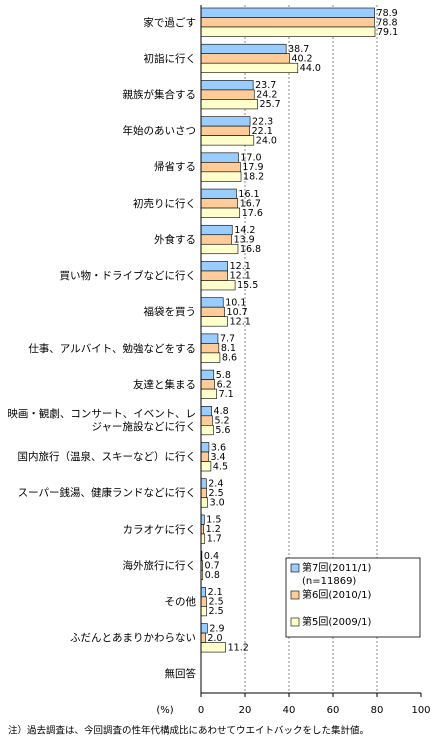 This screenshot has height=742, width=436. Describe the element at coordinates (180, 674) in the screenshot. I see `category-label: 無回答` at that location.